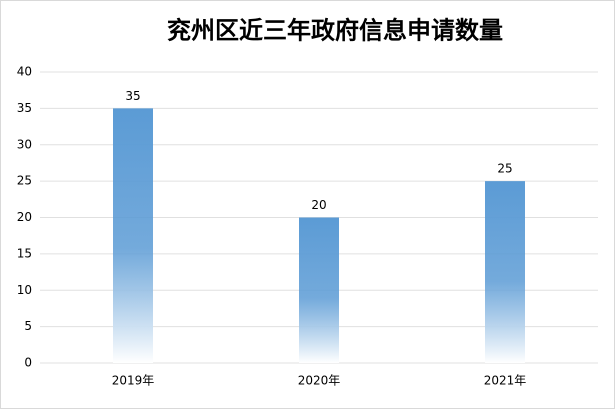 This screenshot has height=409, width=615. What do you see at coordinates (504, 169) in the screenshot?
I see `data-label: 25` at bounding box center [504, 169].